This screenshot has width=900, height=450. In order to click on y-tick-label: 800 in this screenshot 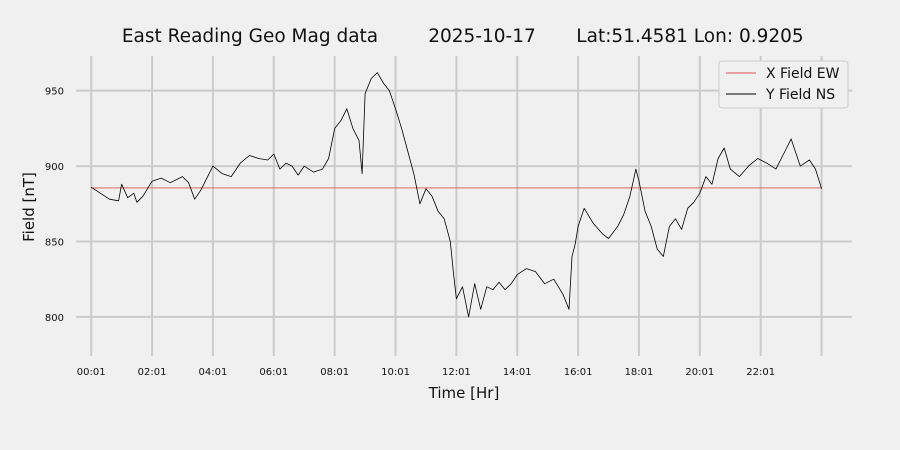, I will do `click(54, 318)`.